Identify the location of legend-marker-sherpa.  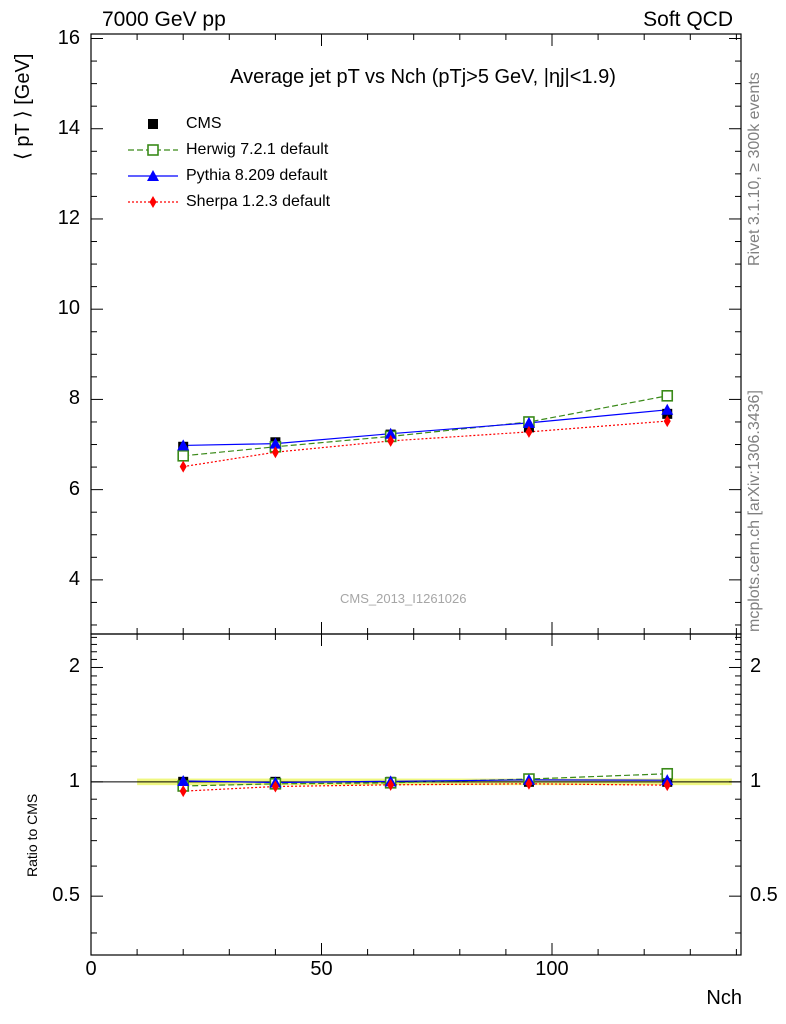
(153, 202).